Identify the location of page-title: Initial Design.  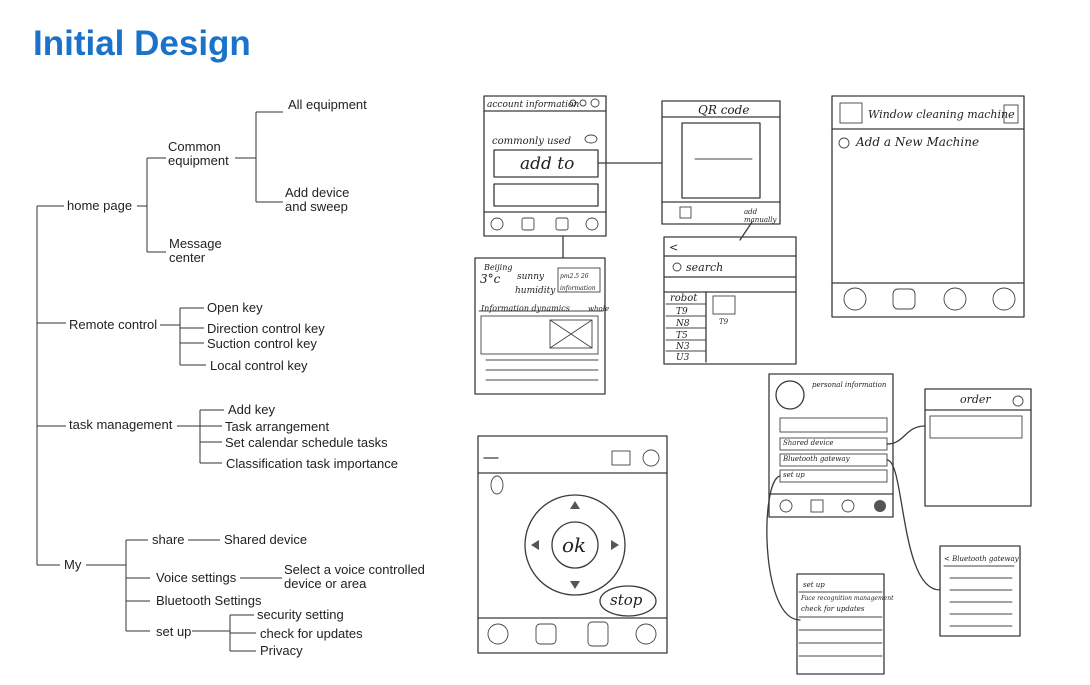
(142, 43).